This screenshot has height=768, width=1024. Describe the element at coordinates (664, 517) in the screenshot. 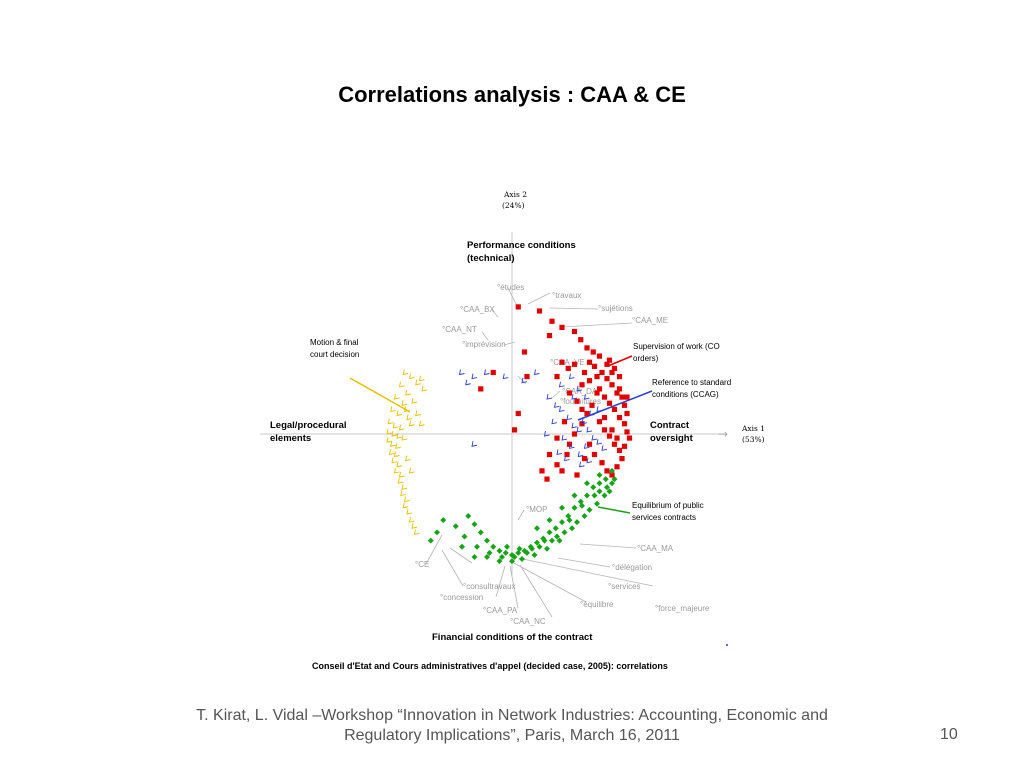

I see `annotation-equilibrium-2: services contracts` at that location.